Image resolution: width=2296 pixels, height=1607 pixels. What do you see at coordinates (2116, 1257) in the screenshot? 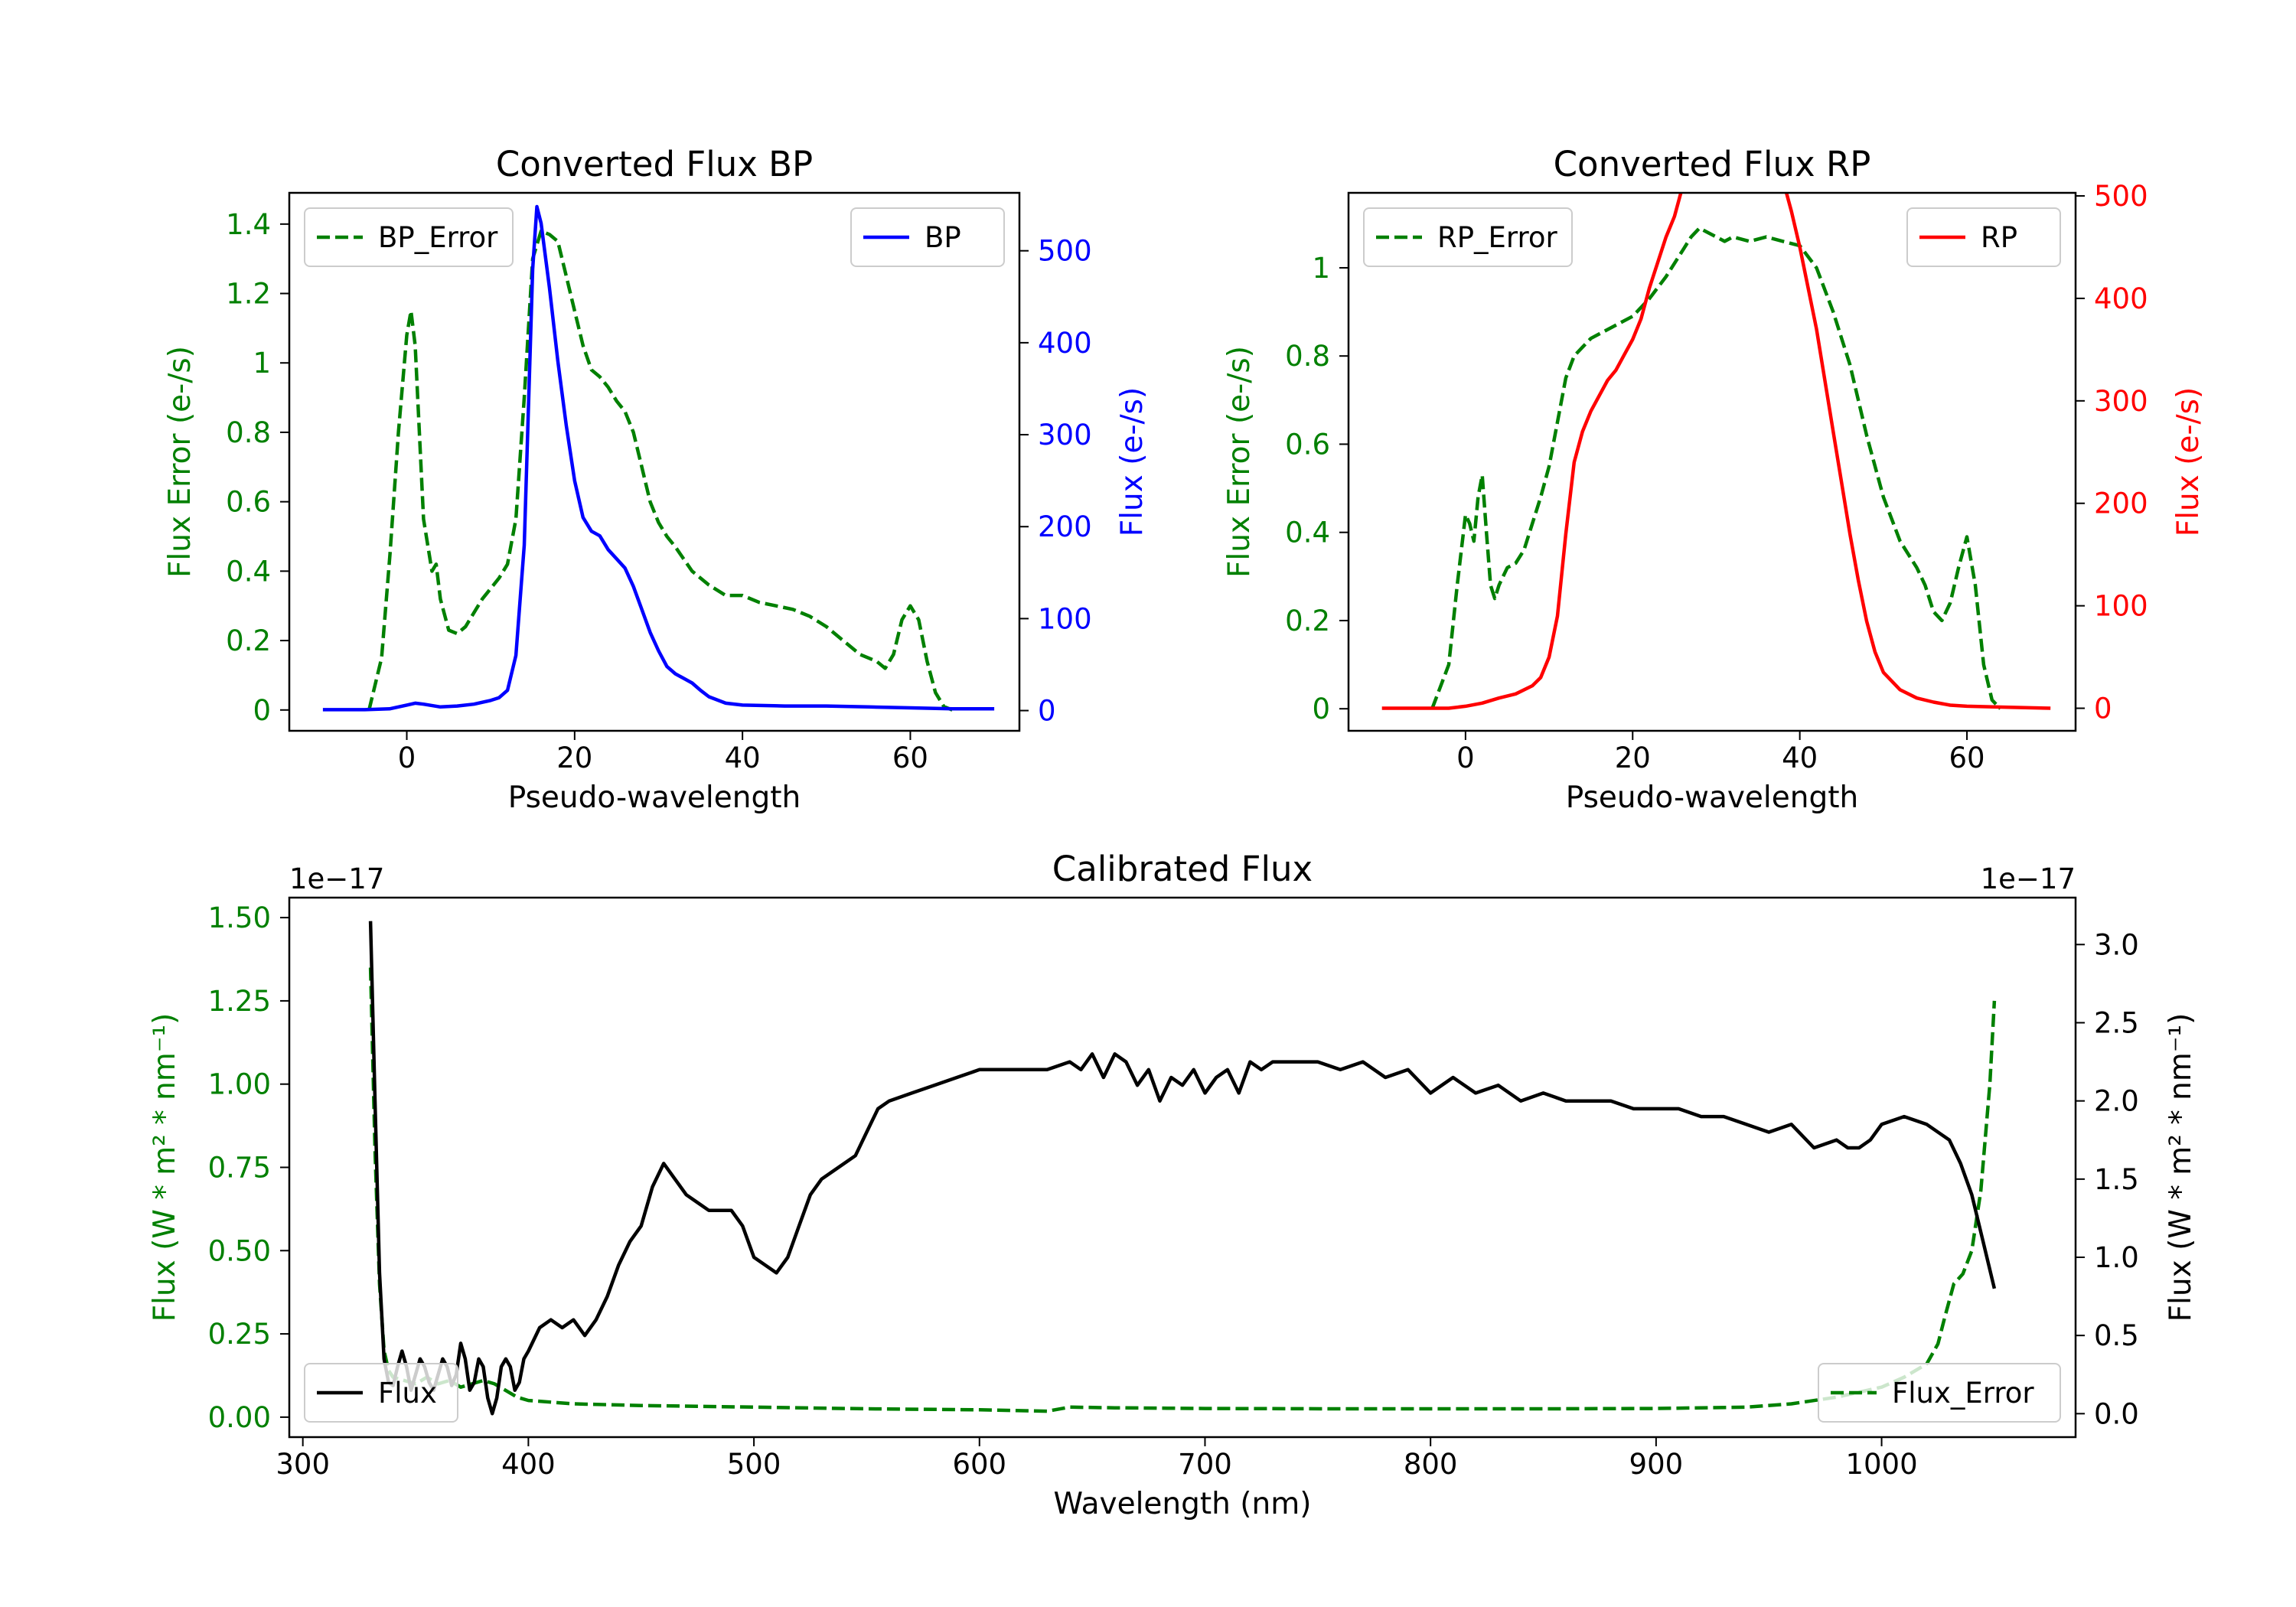
I see `y-right-tick-label: 1.0` at bounding box center [2116, 1257].